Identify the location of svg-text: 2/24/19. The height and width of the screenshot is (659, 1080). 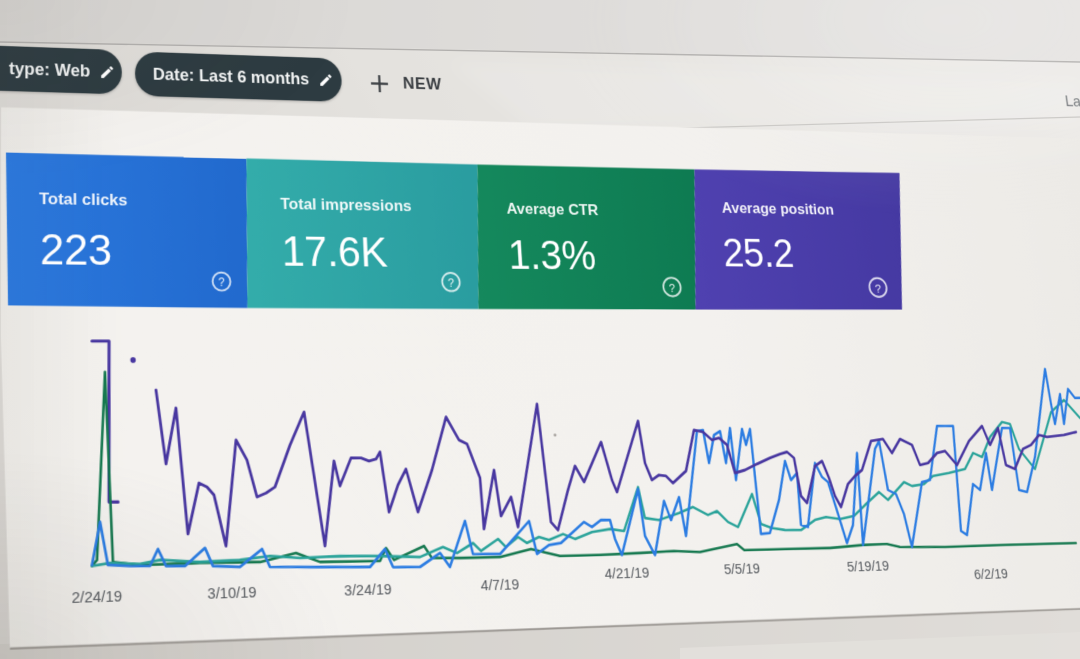
(96, 596).